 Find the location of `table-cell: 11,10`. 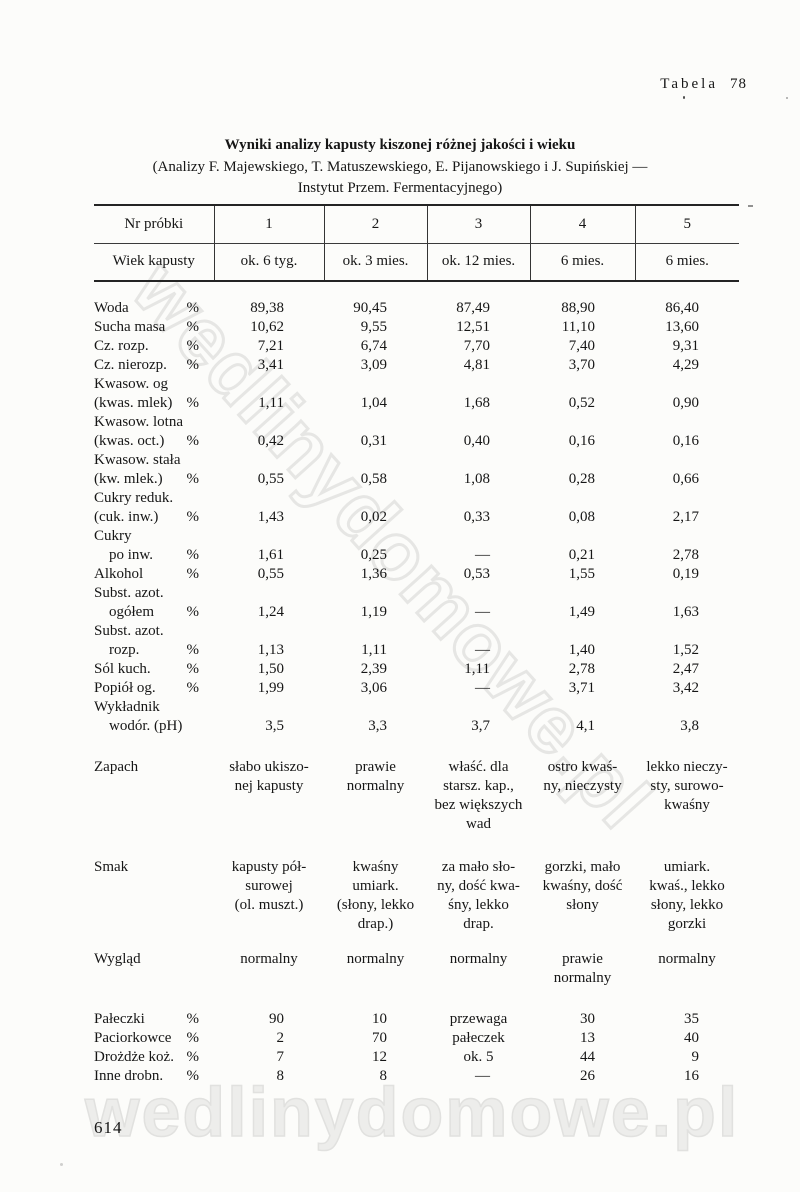

table-cell: 11,10 is located at coordinates (578, 327).